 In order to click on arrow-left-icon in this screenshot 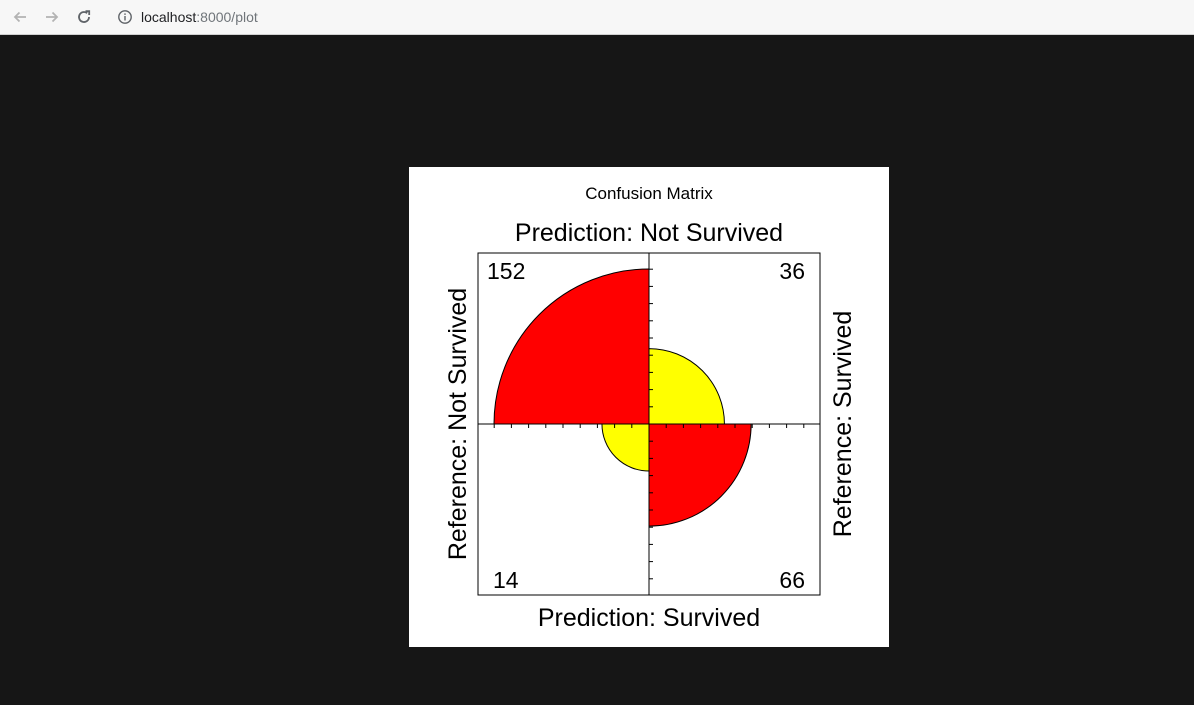, I will do `click(19, 17)`.